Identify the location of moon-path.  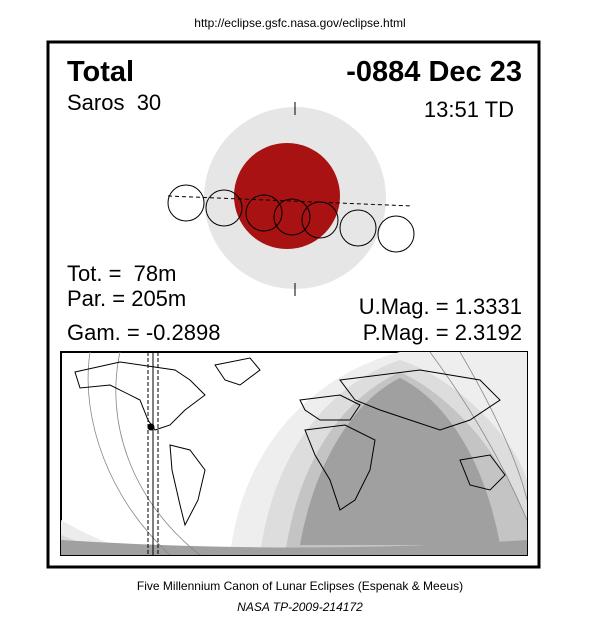
(290, 201).